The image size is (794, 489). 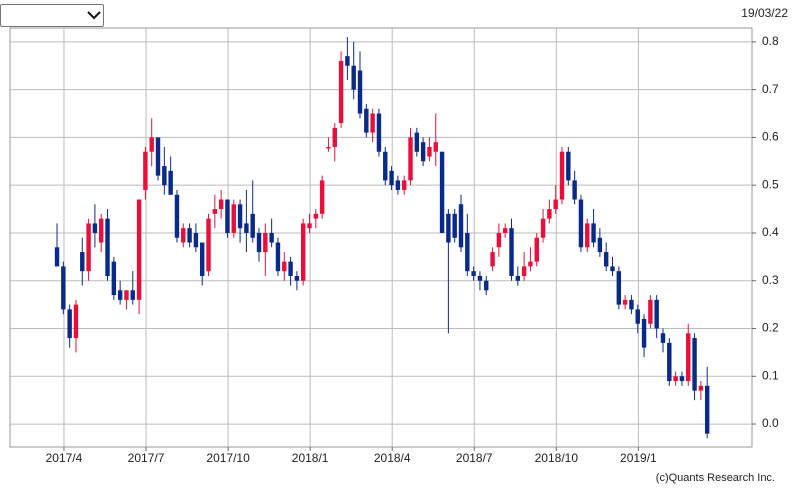 What do you see at coordinates (770, 89) in the screenshot?
I see `y-tick-label: 0.7` at bounding box center [770, 89].